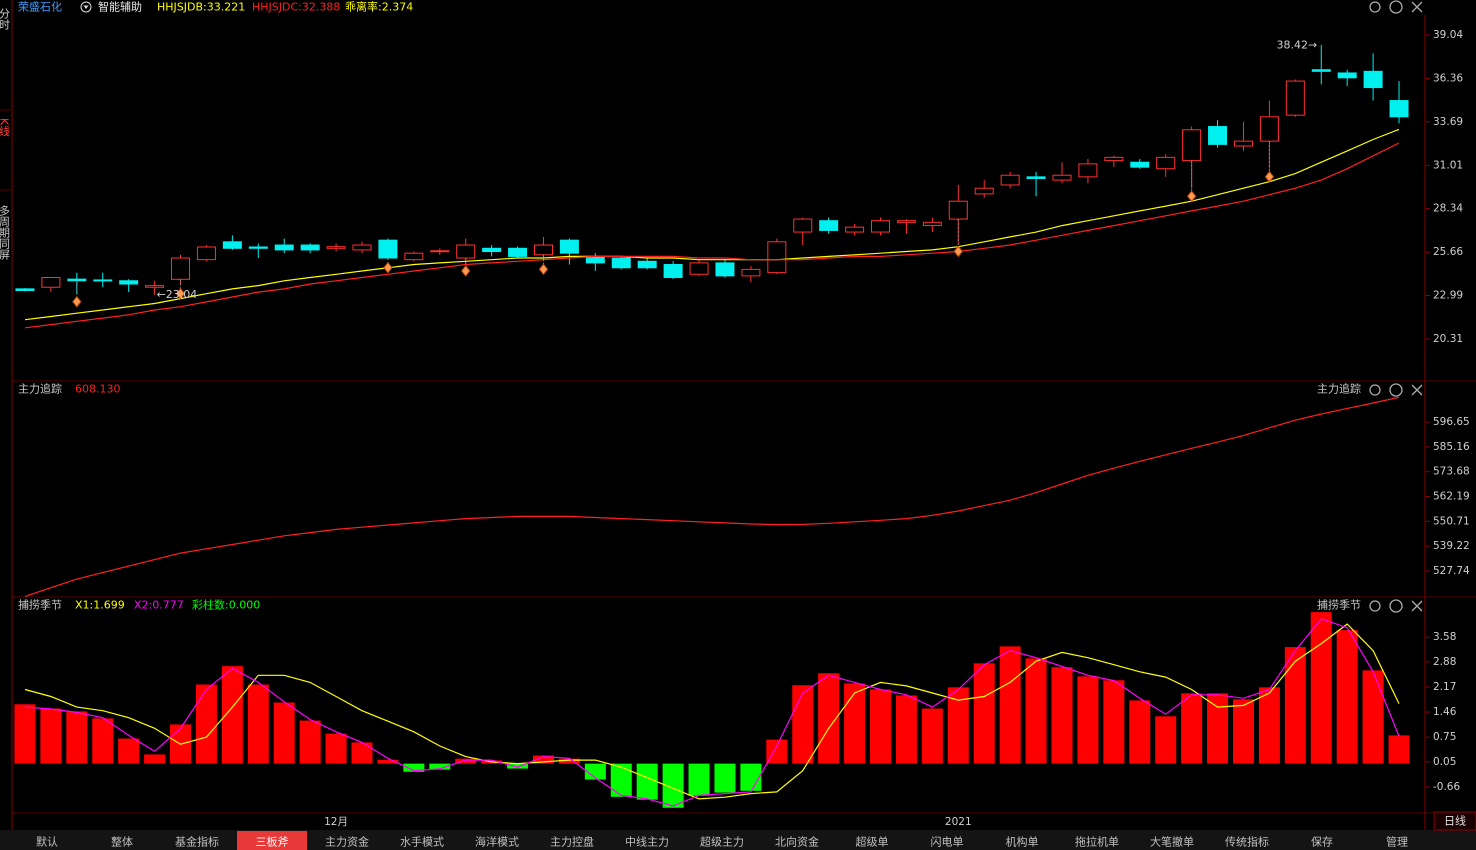  Describe the element at coordinates (1445, 712) in the screenshot. I see `y-tick-label: 1.46` at that location.